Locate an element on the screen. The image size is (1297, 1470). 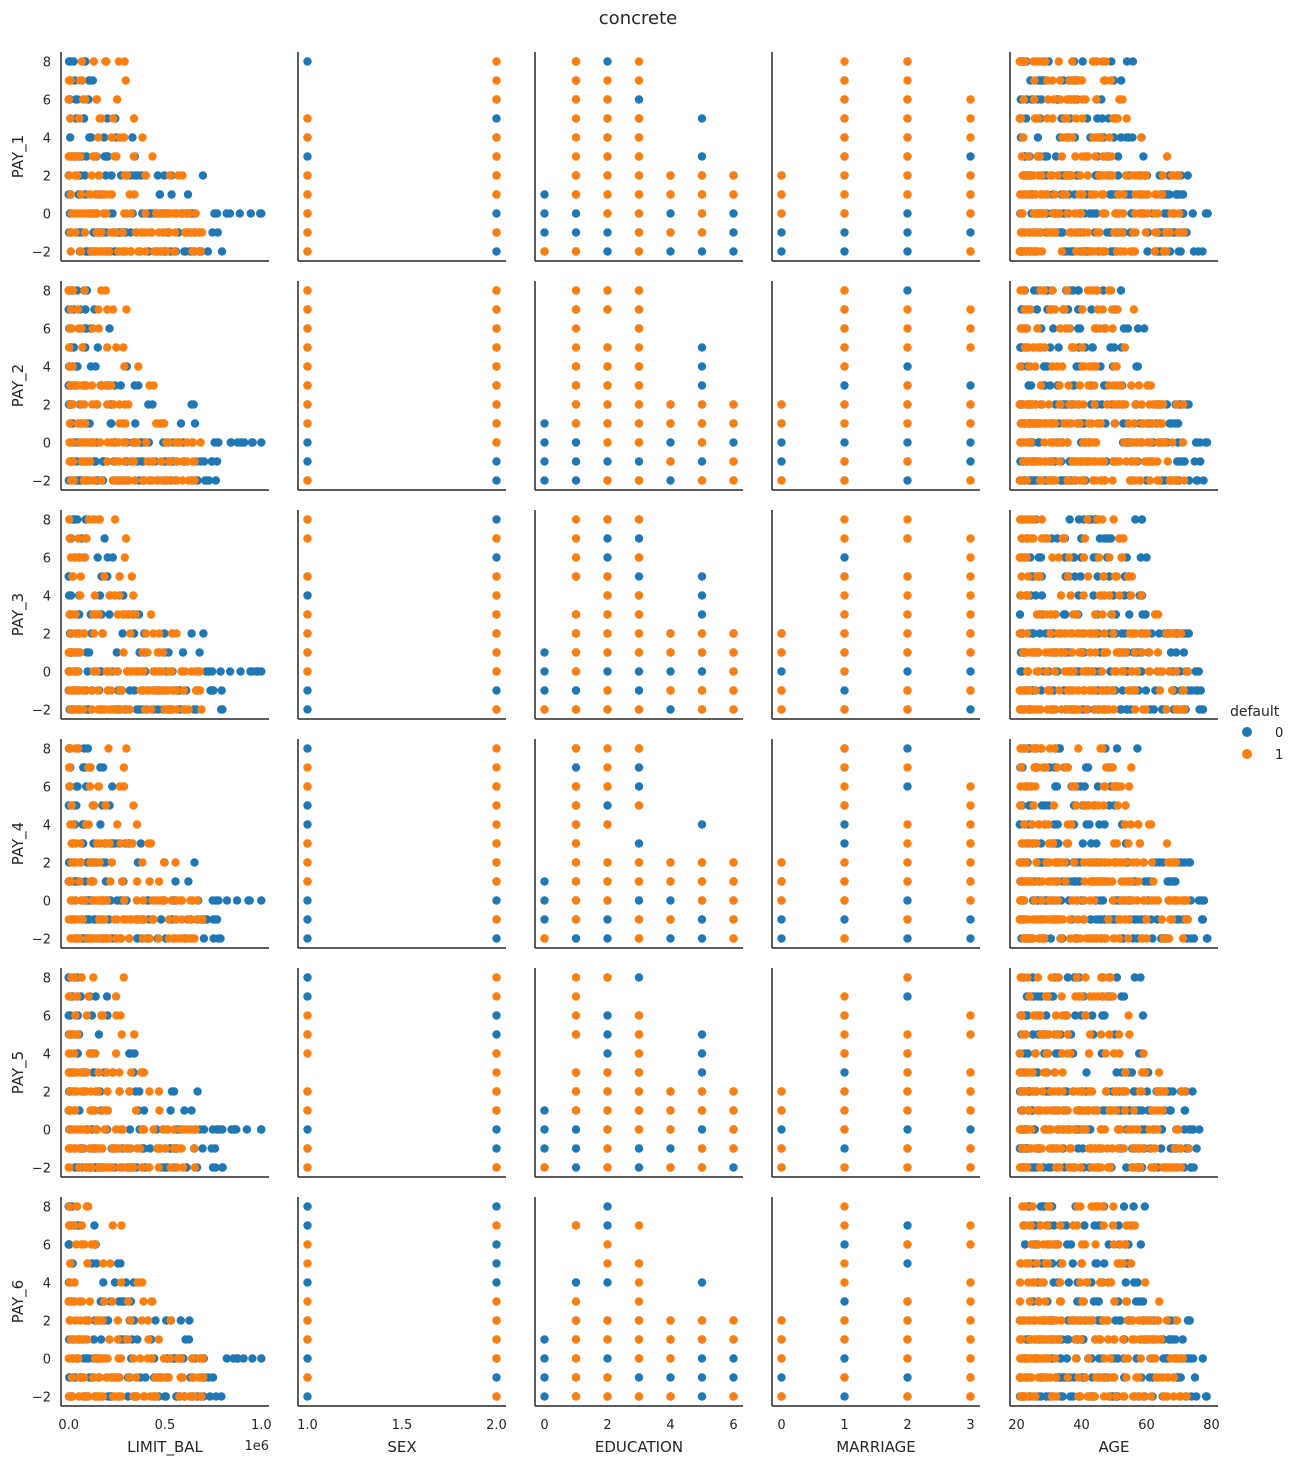
panel-PAY_4-SEX is located at coordinates (402, 843).